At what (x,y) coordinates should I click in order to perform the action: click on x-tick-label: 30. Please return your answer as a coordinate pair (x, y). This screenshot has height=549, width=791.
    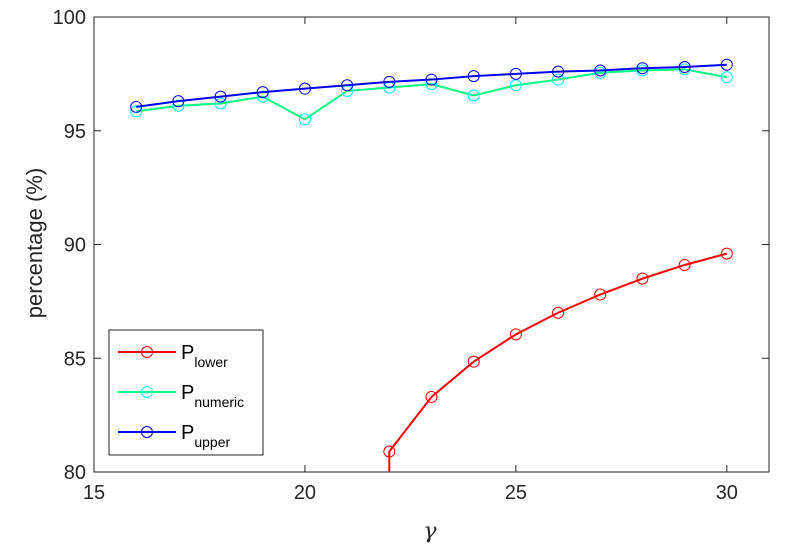
    Looking at the image, I should click on (727, 493).